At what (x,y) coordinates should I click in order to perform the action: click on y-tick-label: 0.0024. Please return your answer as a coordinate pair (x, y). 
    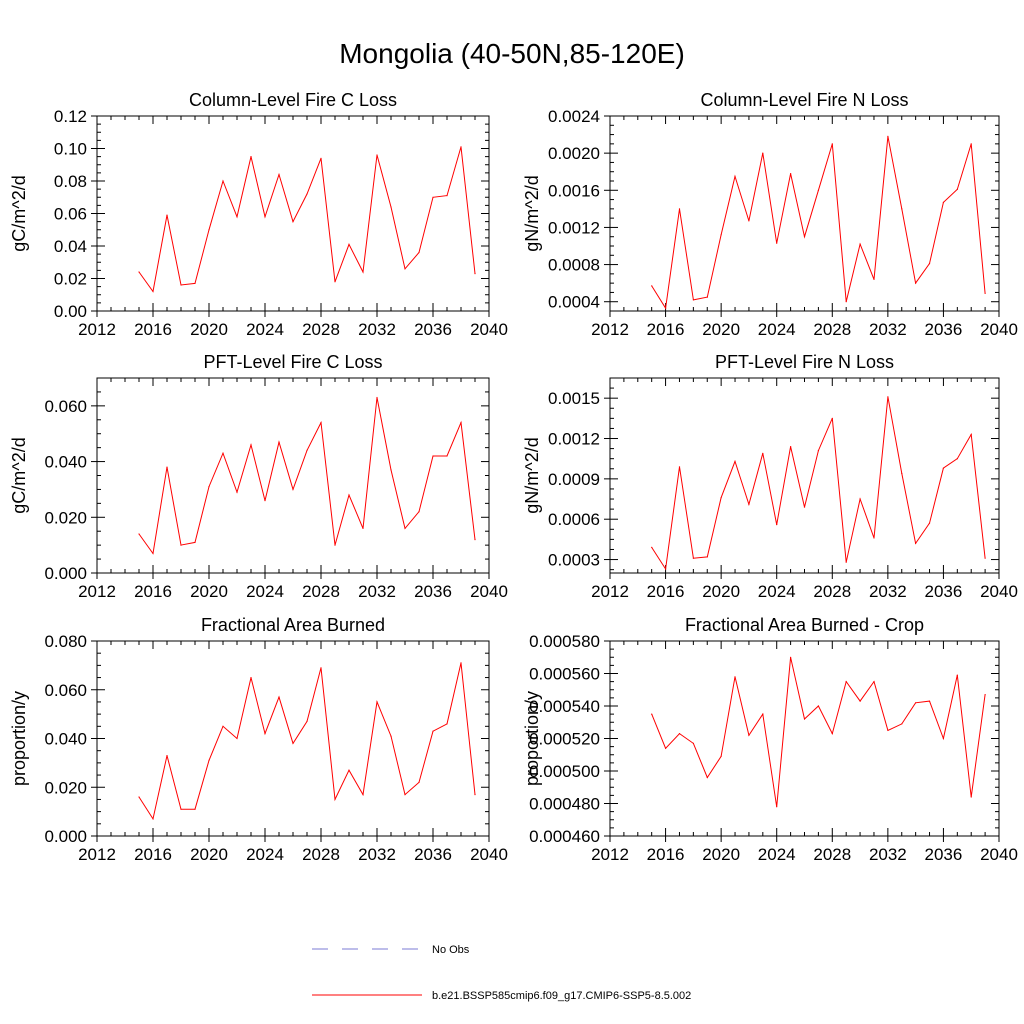
    Looking at the image, I should click on (574, 116).